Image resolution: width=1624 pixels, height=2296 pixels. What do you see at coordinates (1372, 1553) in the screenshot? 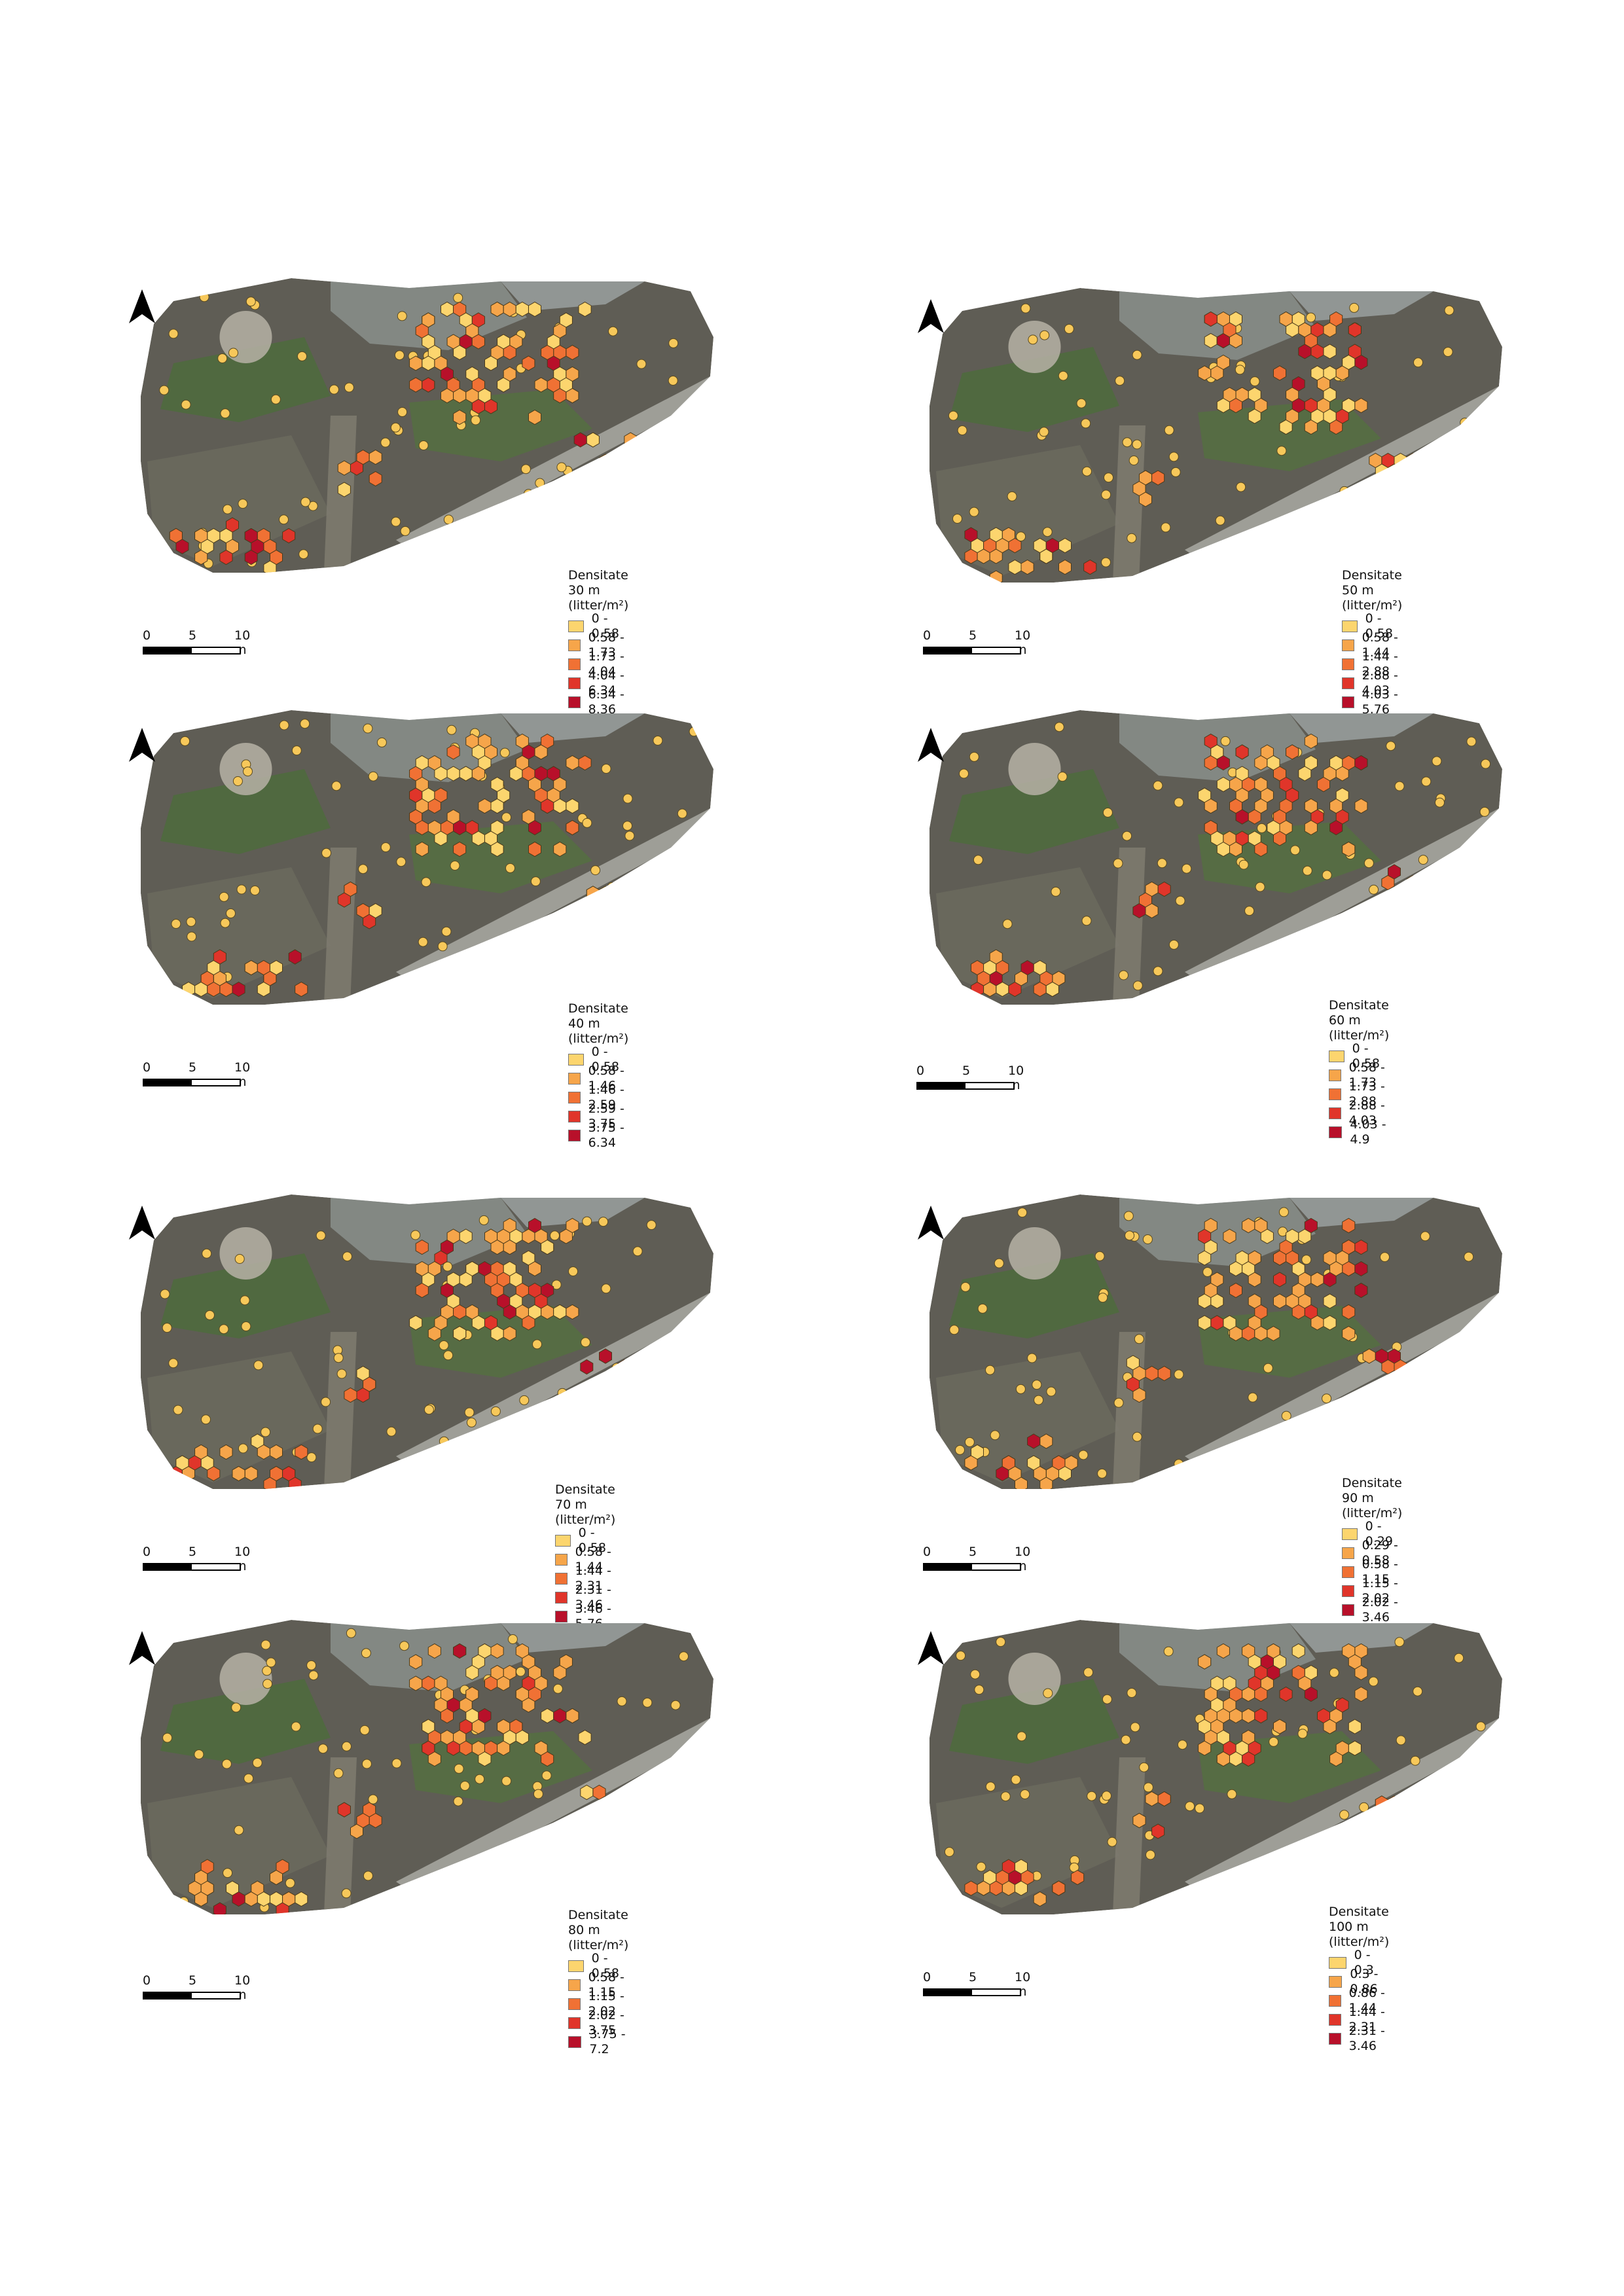
I see `legend-row: 0.29 - 0.58` at bounding box center [1372, 1553].